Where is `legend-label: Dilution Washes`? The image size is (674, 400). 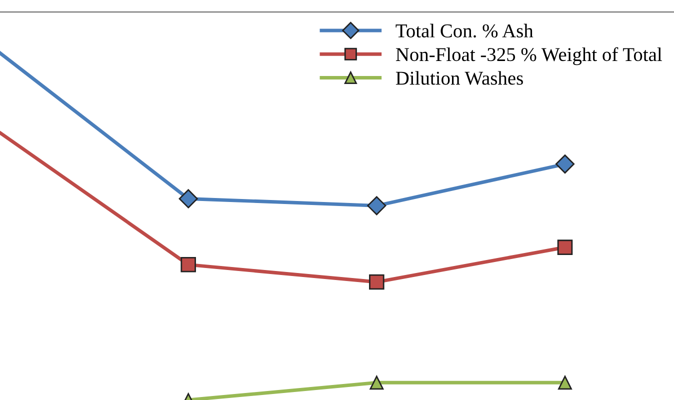
legend-label: Dilution Washes is located at coordinates (459, 78).